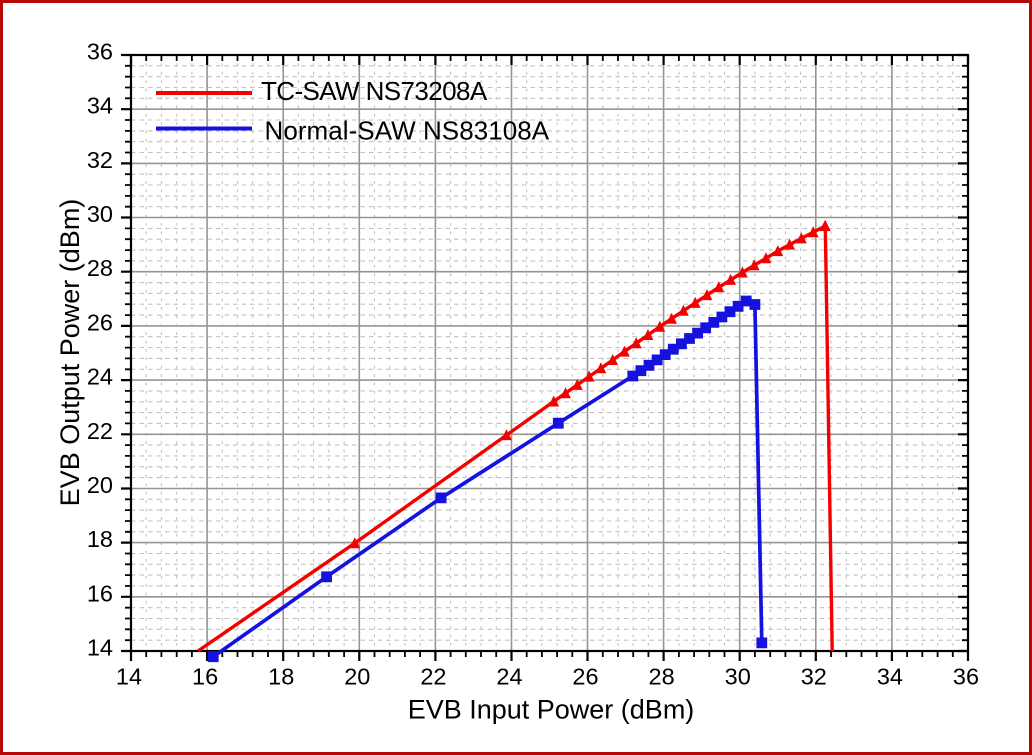 The height and width of the screenshot is (755, 1032). What do you see at coordinates (551, 710) in the screenshot?
I see `svg-text: EVB Input Power (dBm)` at bounding box center [551, 710].